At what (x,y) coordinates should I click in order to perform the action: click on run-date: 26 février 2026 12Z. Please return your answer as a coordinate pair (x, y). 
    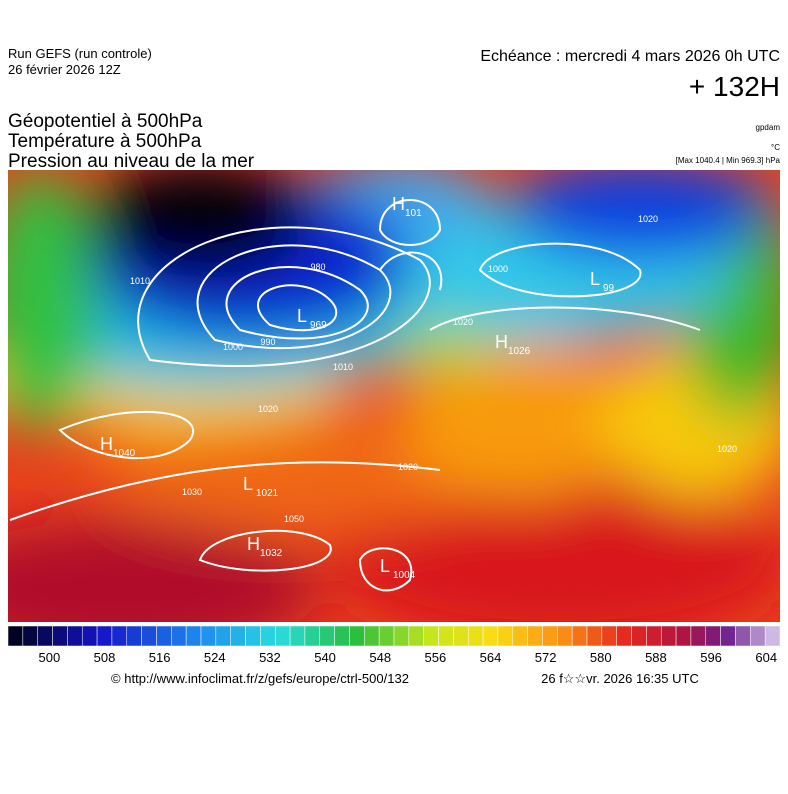
    Looking at the image, I should click on (64, 69).